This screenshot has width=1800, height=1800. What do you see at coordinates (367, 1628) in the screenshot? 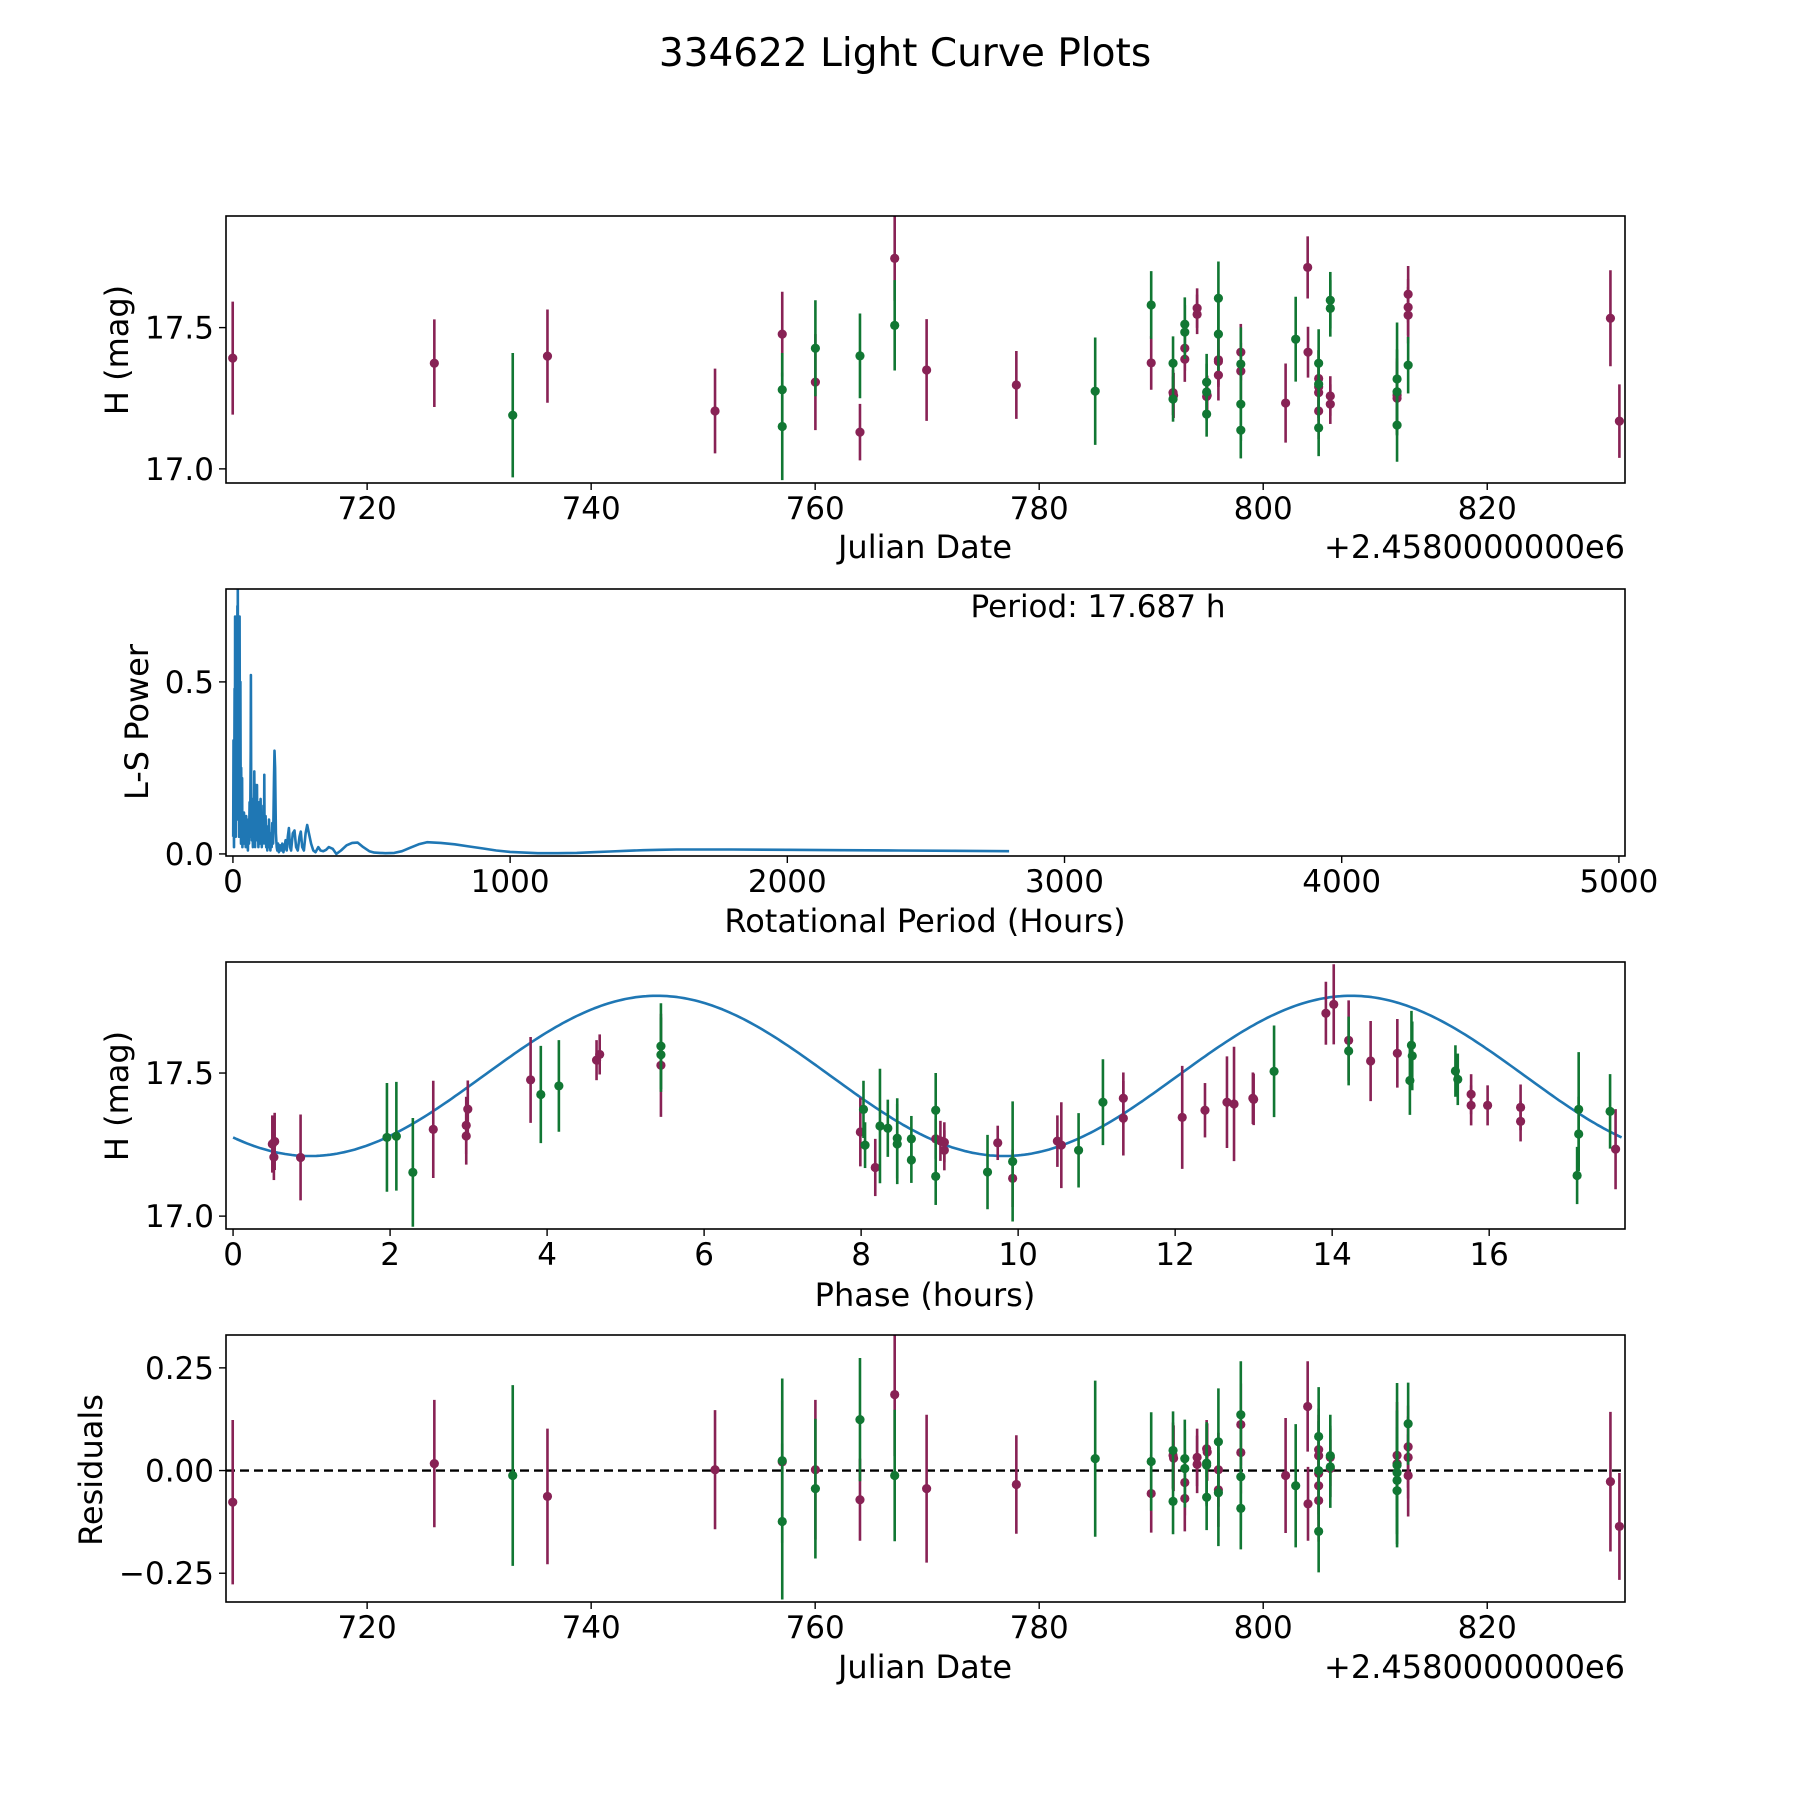
I see `residuals-x-tick-label: 720` at bounding box center [367, 1628].